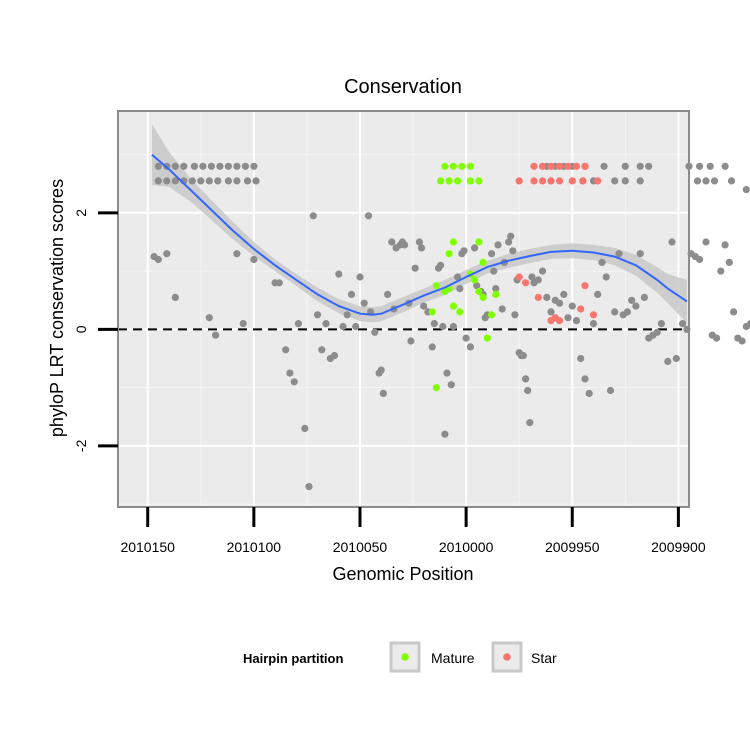  Describe the element at coordinates (453, 658) in the screenshot. I see `legend-label-mature: Mature` at that location.